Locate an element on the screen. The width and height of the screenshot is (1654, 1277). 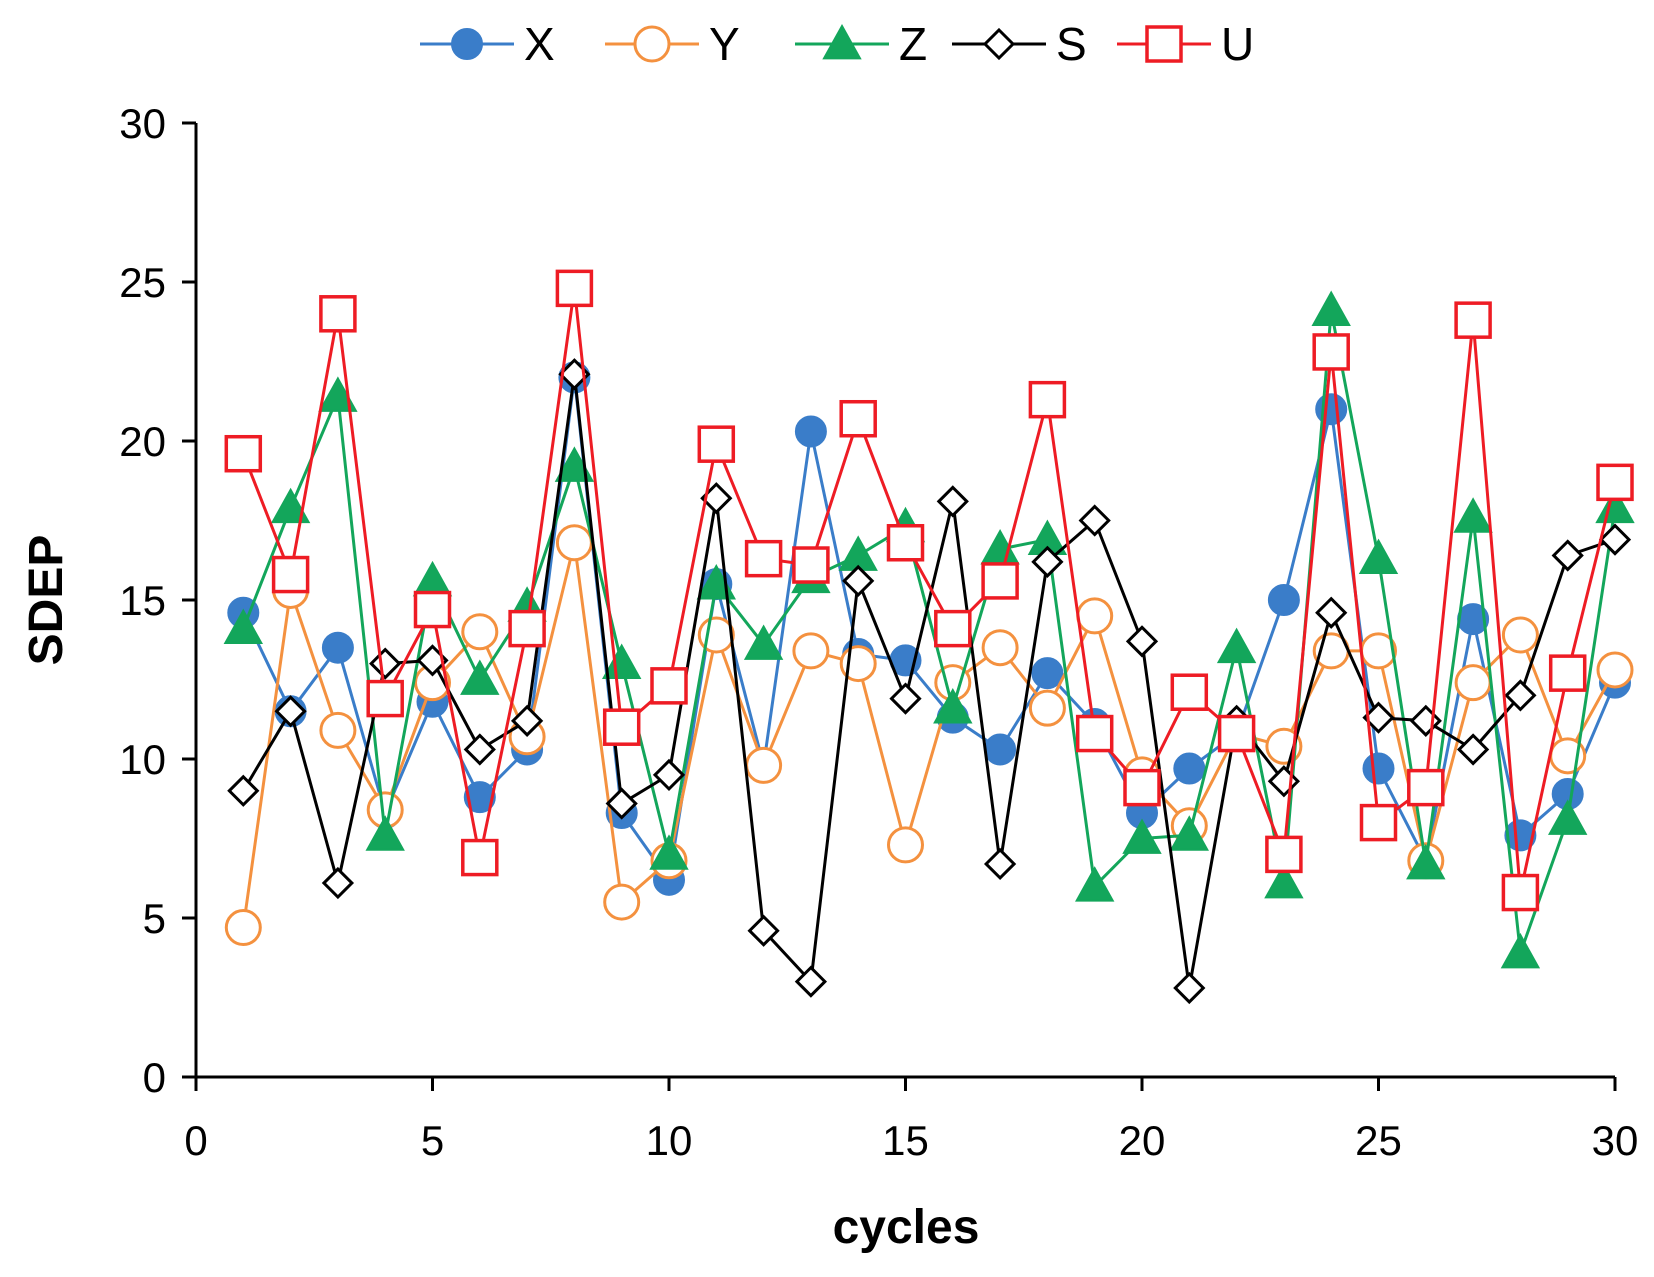
y-tick-label: 30 is located at coordinates (142, 123).